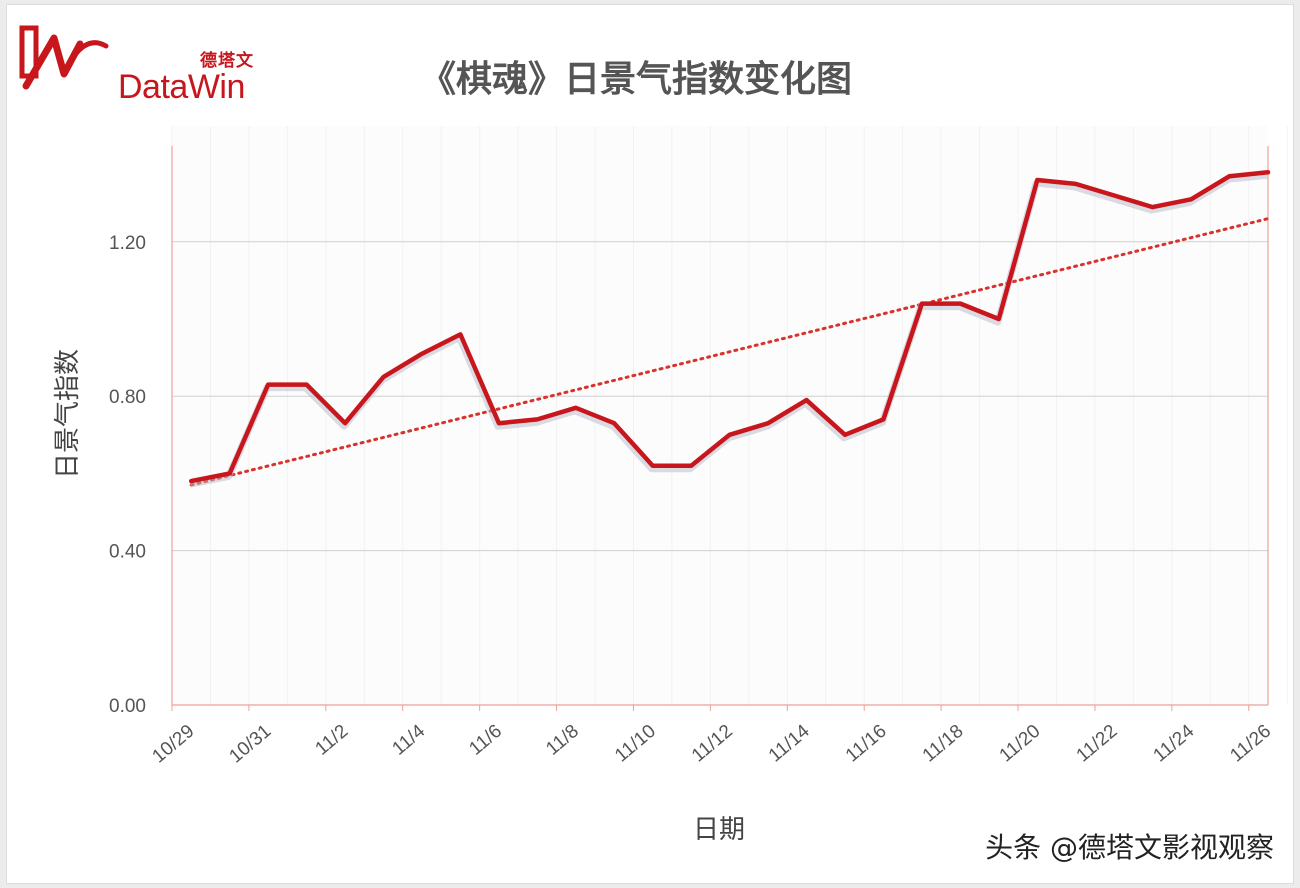  Describe the element at coordinates (332, 740) in the screenshot. I see `x-tick-label: 11/2` at that location.